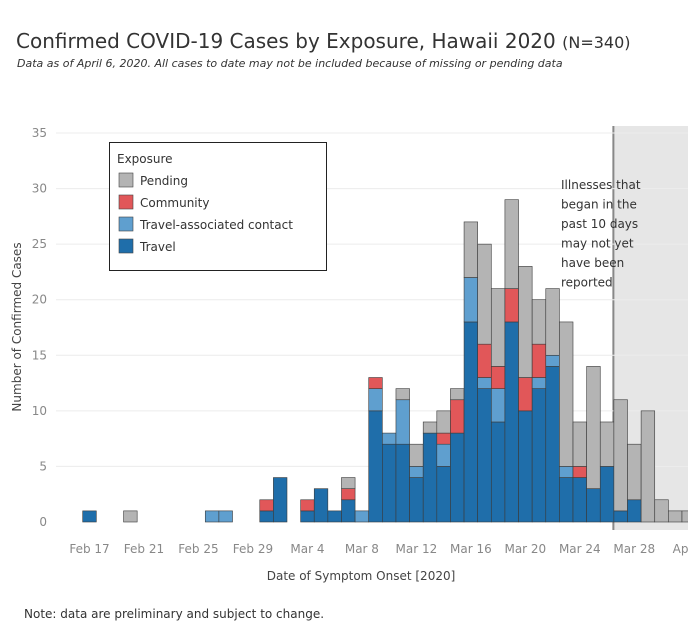 The height and width of the screenshot is (634, 688). Describe the element at coordinates (430, 477) in the screenshot. I see `bar-segment: 2020-03-13 Travel: 8` at that location.